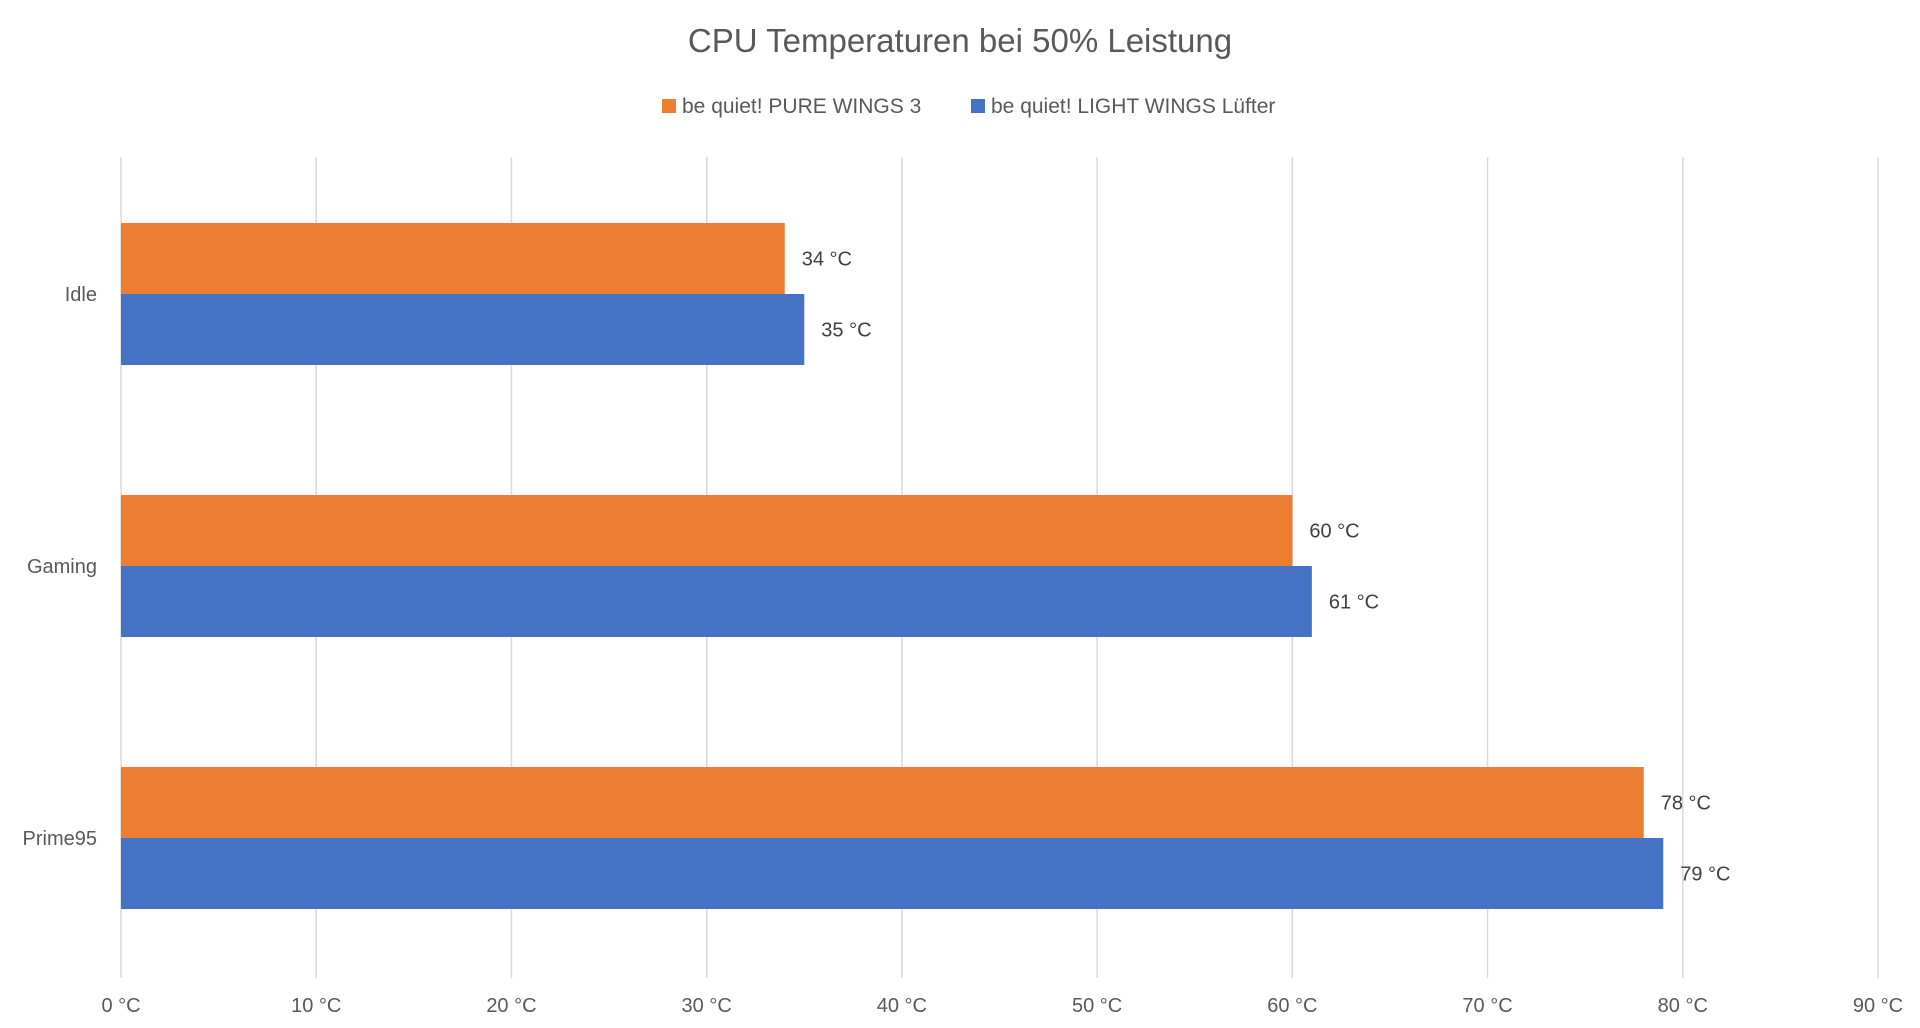  Describe the element at coordinates (1354, 603) in the screenshot. I see `data-label: 61 °C` at that location.